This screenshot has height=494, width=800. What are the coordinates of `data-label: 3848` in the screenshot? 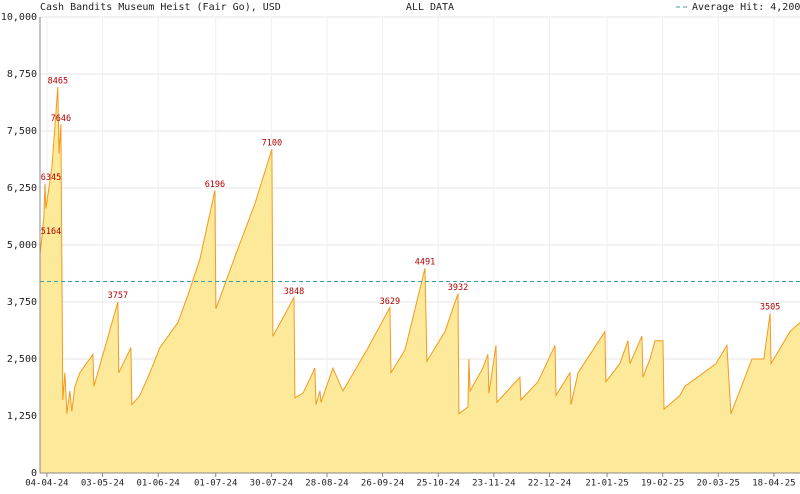 It's located at (294, 292).